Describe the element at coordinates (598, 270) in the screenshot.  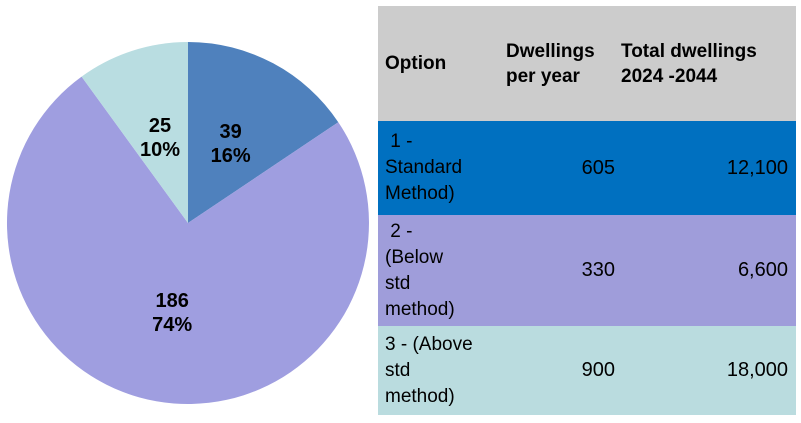
I see `option-2-dwellings-per-year: 330` at that location.